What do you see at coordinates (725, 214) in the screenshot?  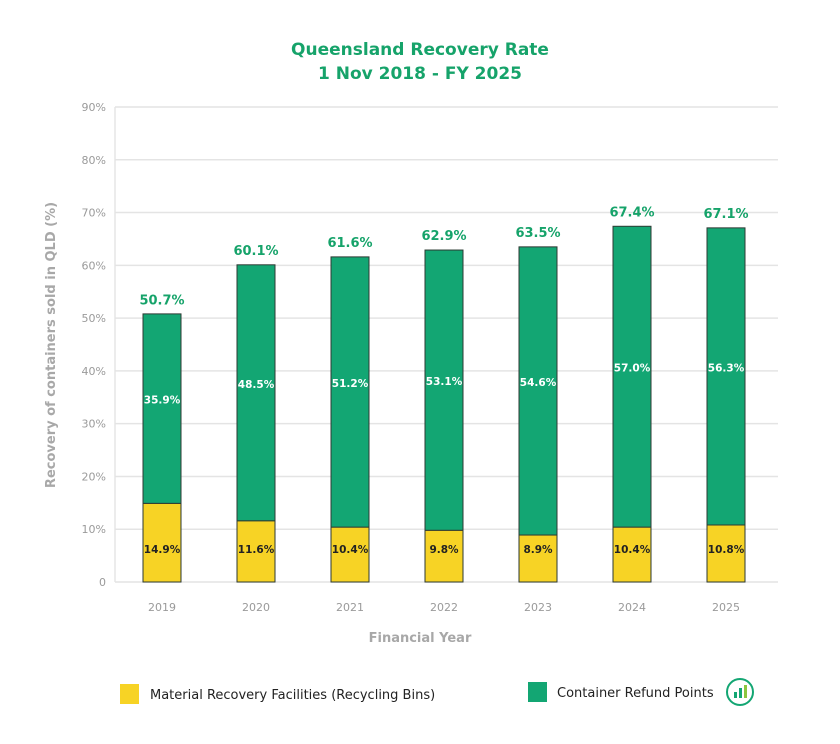 I see `total-value-label: 67.1%` at bounding box center [725, 214].